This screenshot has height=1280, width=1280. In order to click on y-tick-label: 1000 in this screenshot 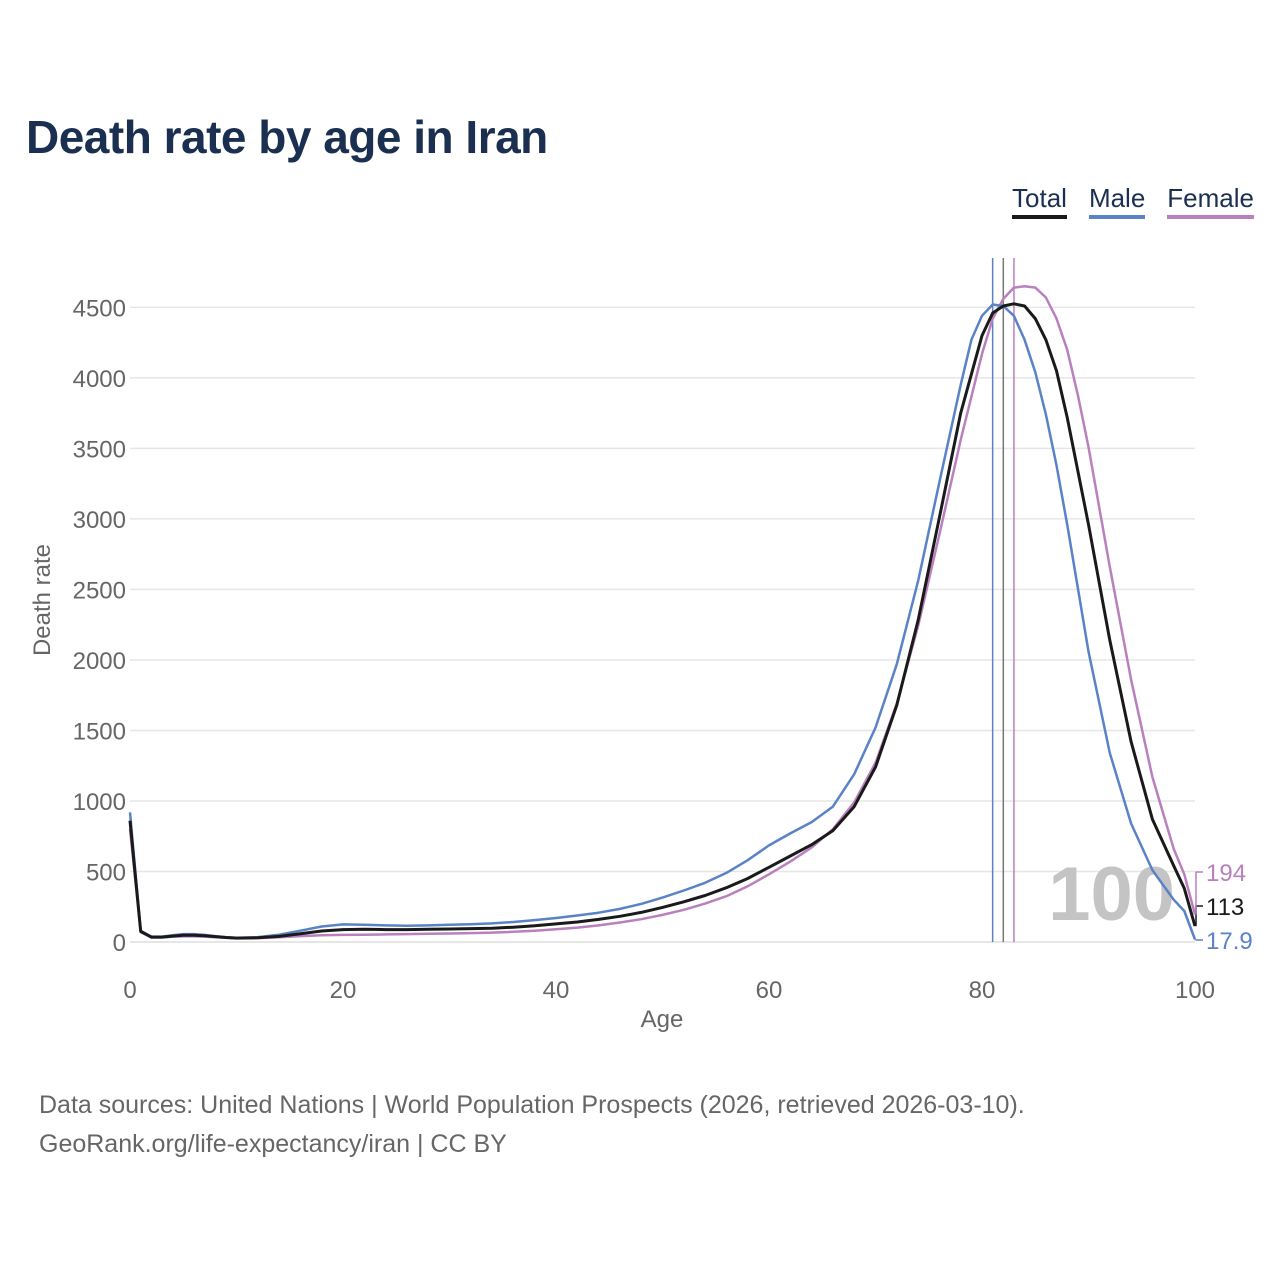, I will do `click(99, 802)`.